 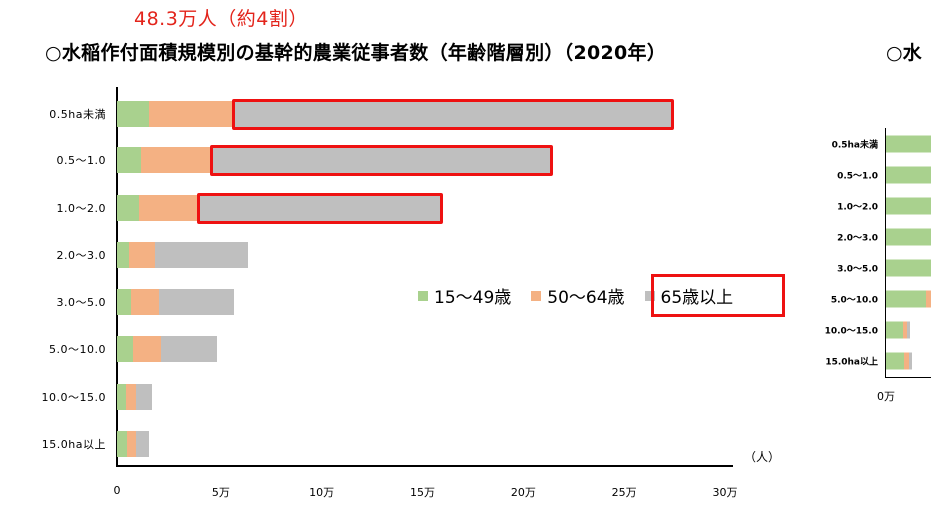 I want to click on x-tick-label: 10万, so click(x=322, y=492).